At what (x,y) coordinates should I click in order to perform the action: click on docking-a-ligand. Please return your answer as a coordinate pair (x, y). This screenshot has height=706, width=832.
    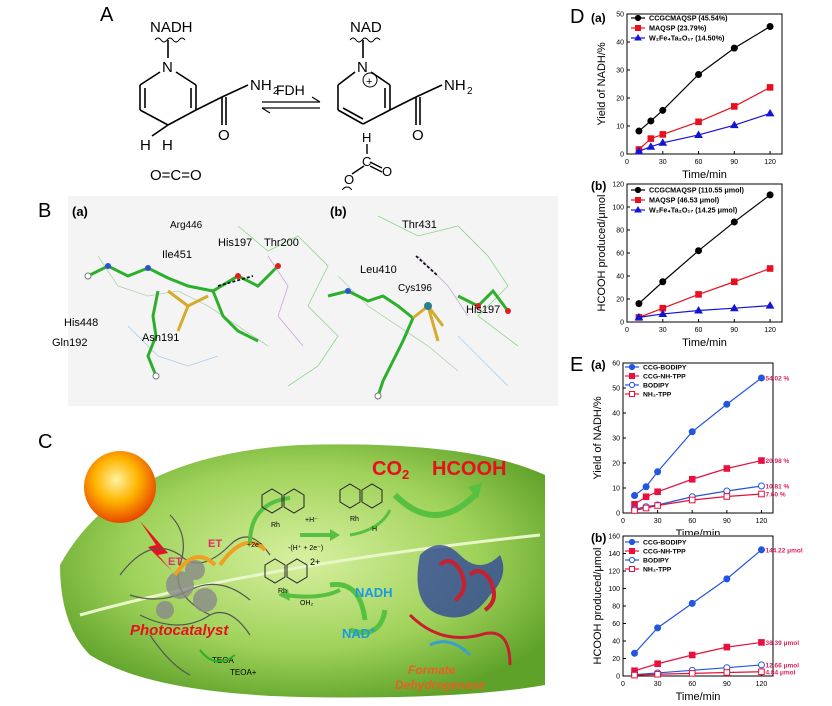
    Looking at the image, I should click on (183, 320).